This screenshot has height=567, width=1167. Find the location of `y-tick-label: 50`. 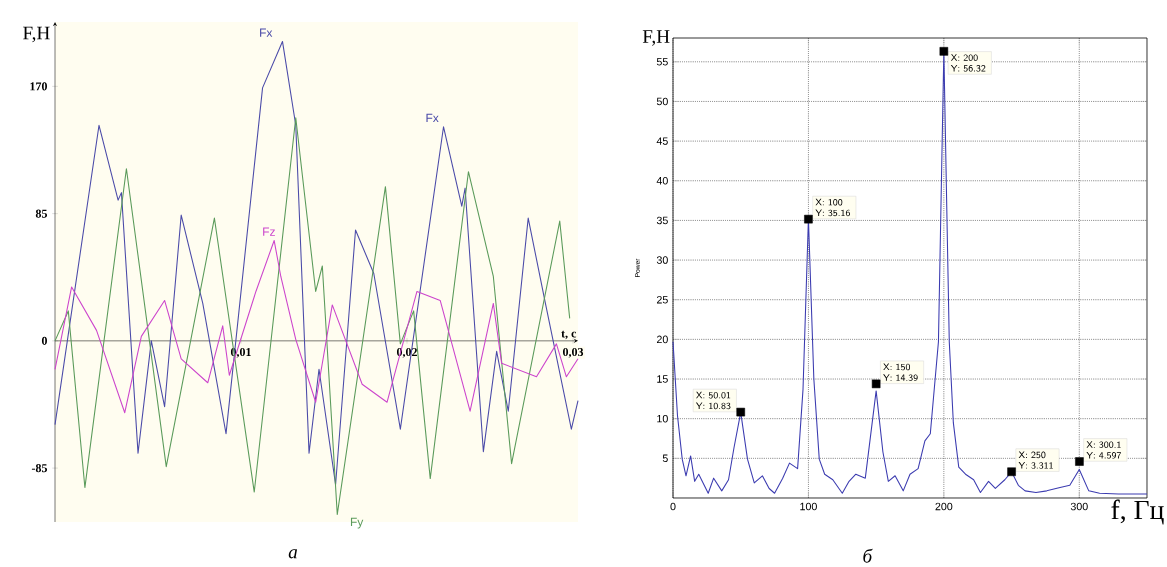

y-tick-label: 50 is located at coordinates (662, 101).